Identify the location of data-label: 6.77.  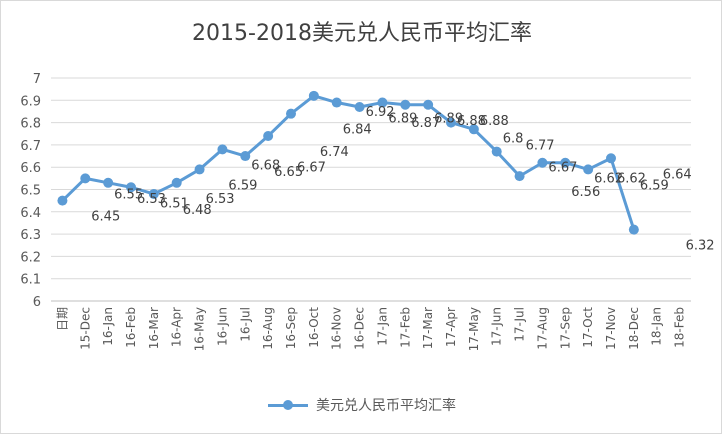
(540, 145).